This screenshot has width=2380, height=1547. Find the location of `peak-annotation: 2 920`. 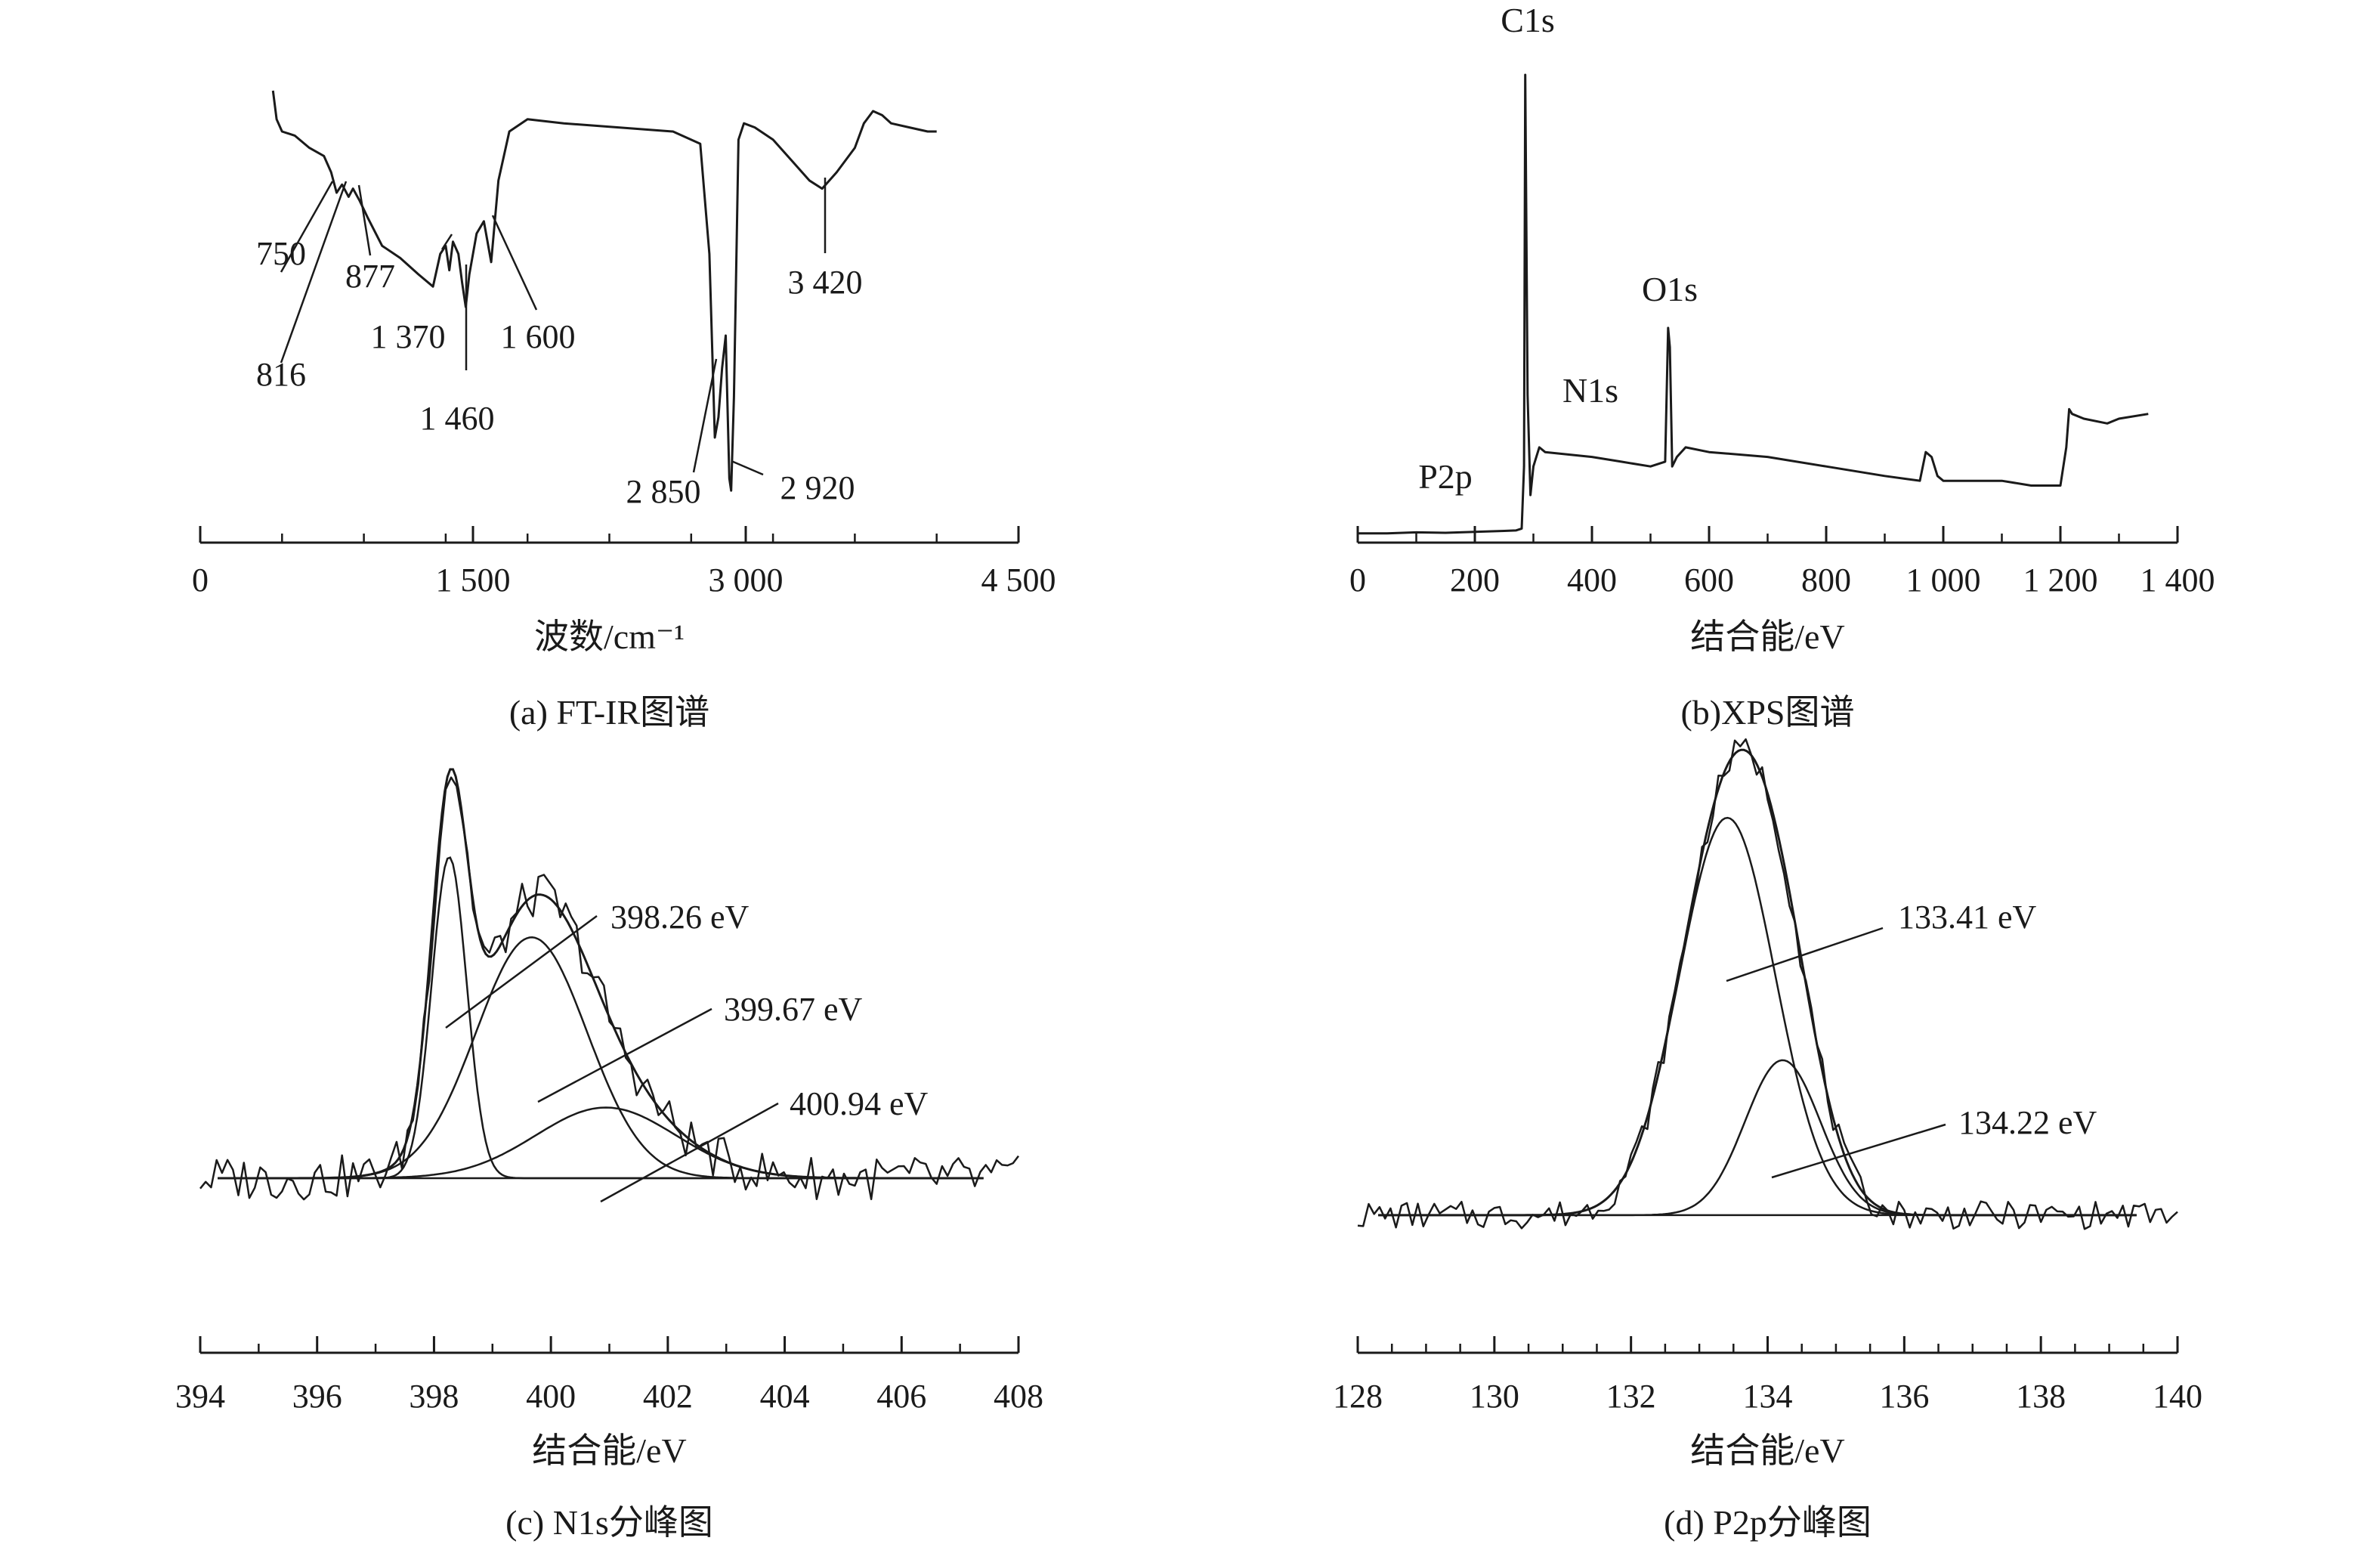

peak-annotation: 2 920 is located at coordinates (817, 487).